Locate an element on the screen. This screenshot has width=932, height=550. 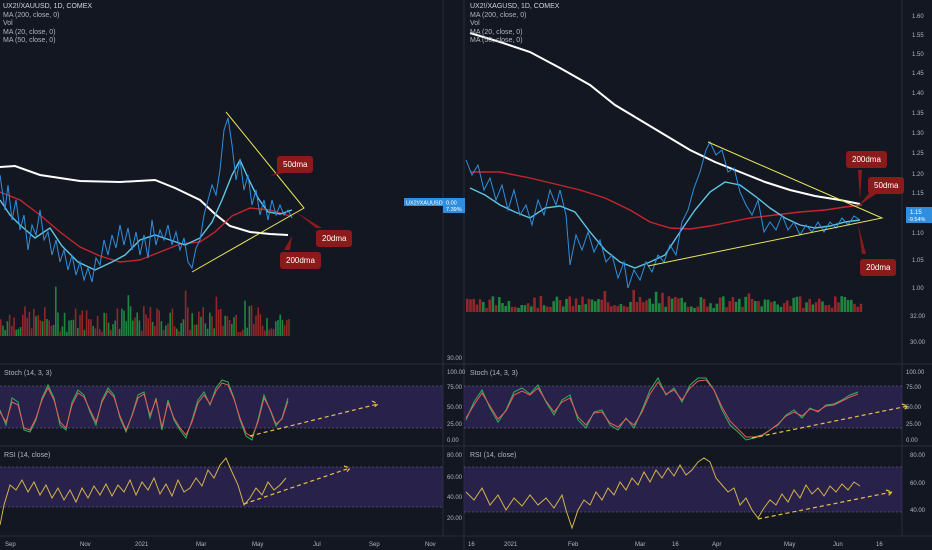
right-callout-50dma: 50dma is located at coordinates (886, 185).